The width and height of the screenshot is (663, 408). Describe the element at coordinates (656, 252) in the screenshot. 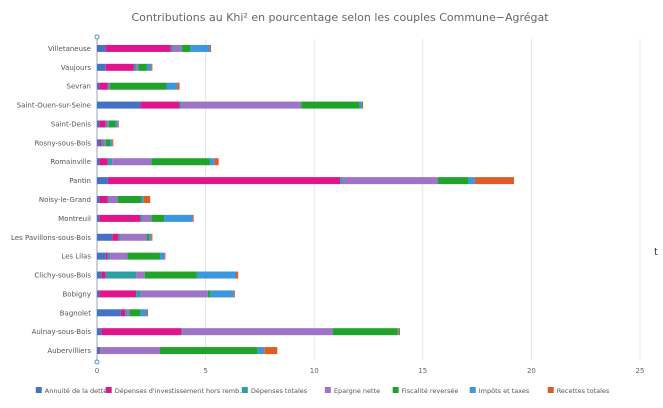

I see `stray-text-fragment: t` at that location.